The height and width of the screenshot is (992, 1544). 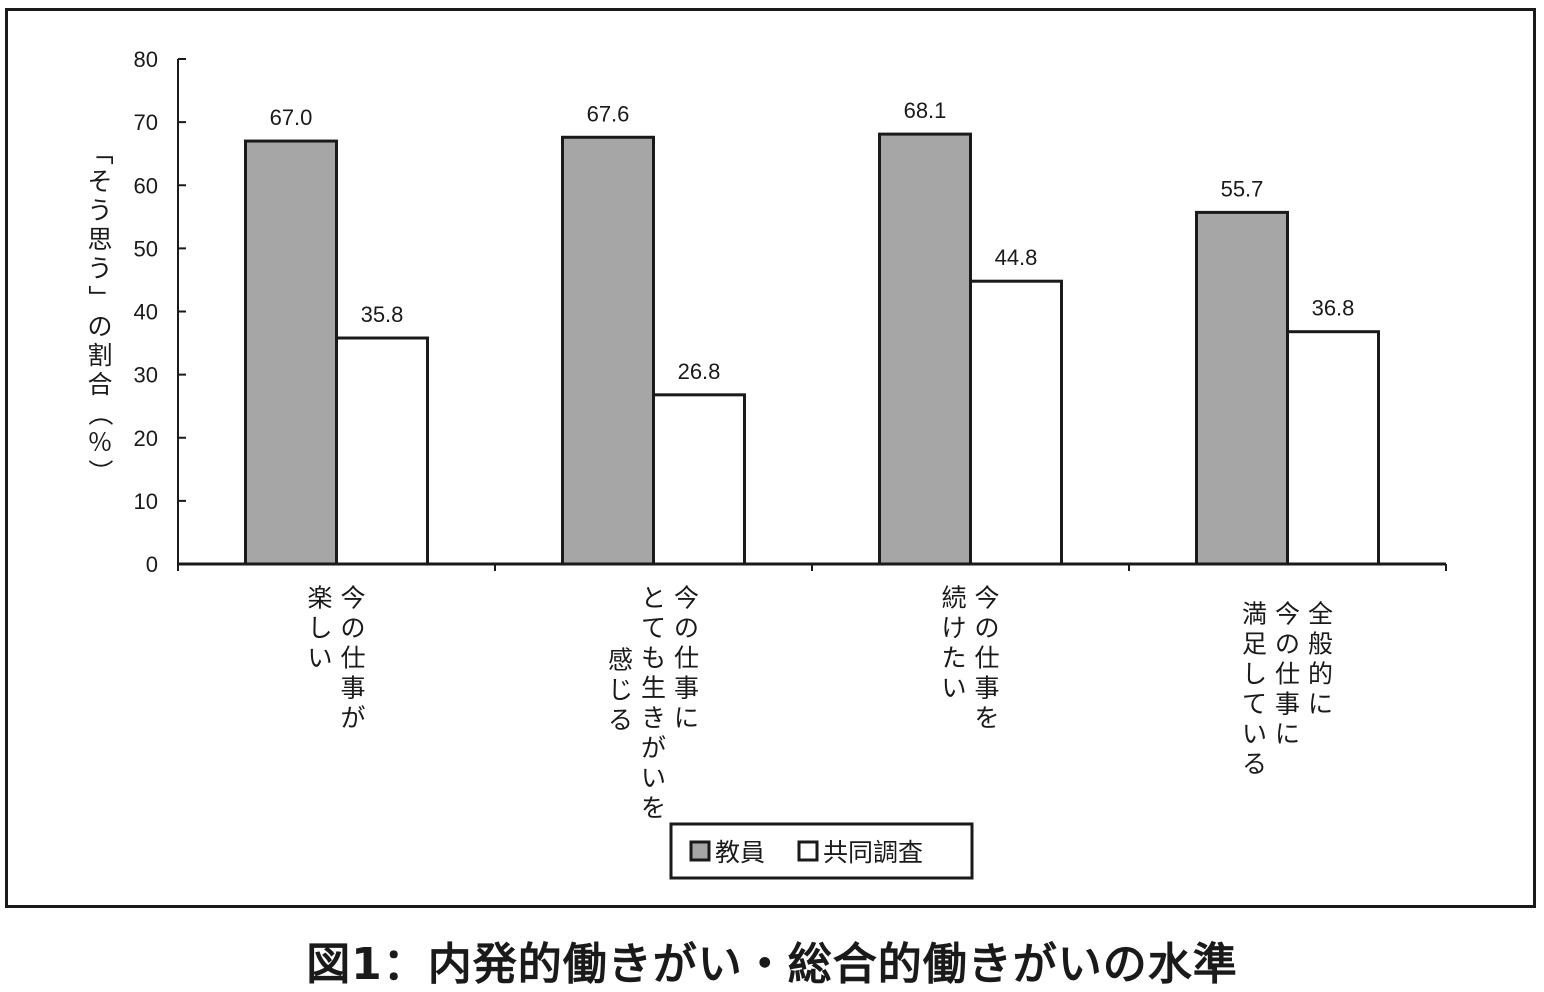 I want to click on category-label-char: 足, so click(x=1254, y=644).